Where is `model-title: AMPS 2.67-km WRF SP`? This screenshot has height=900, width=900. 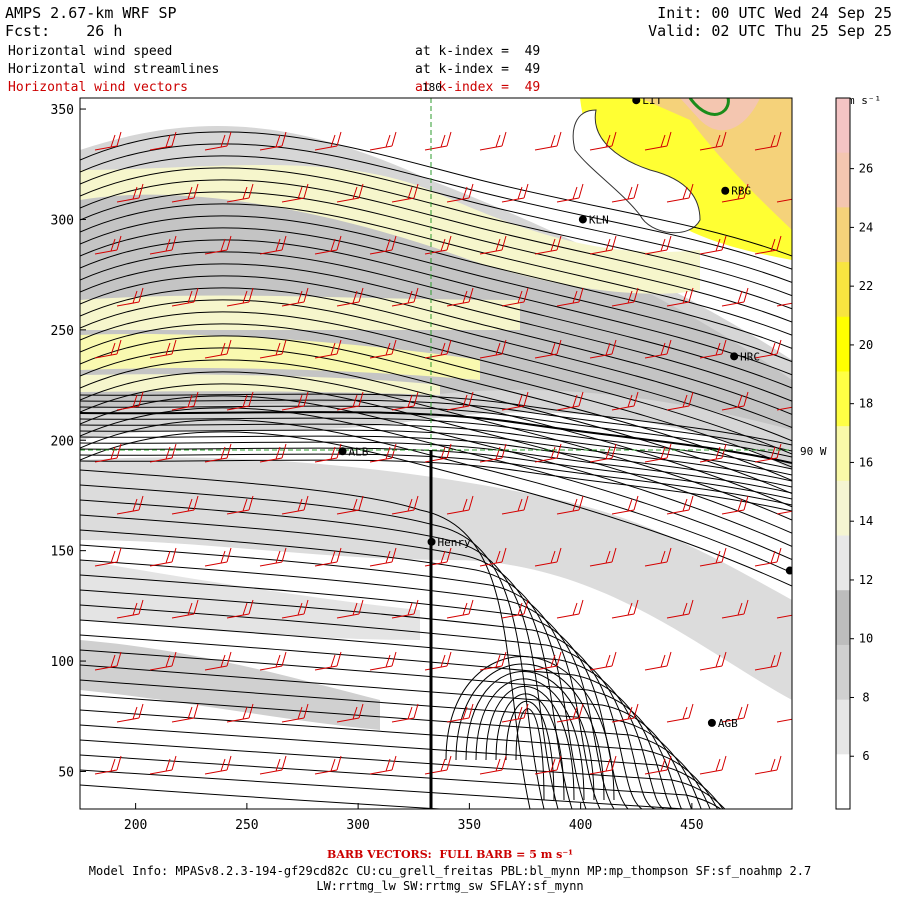 model-title: AMPS 2.67-km WRF SP is located at coordinates (91, 13).